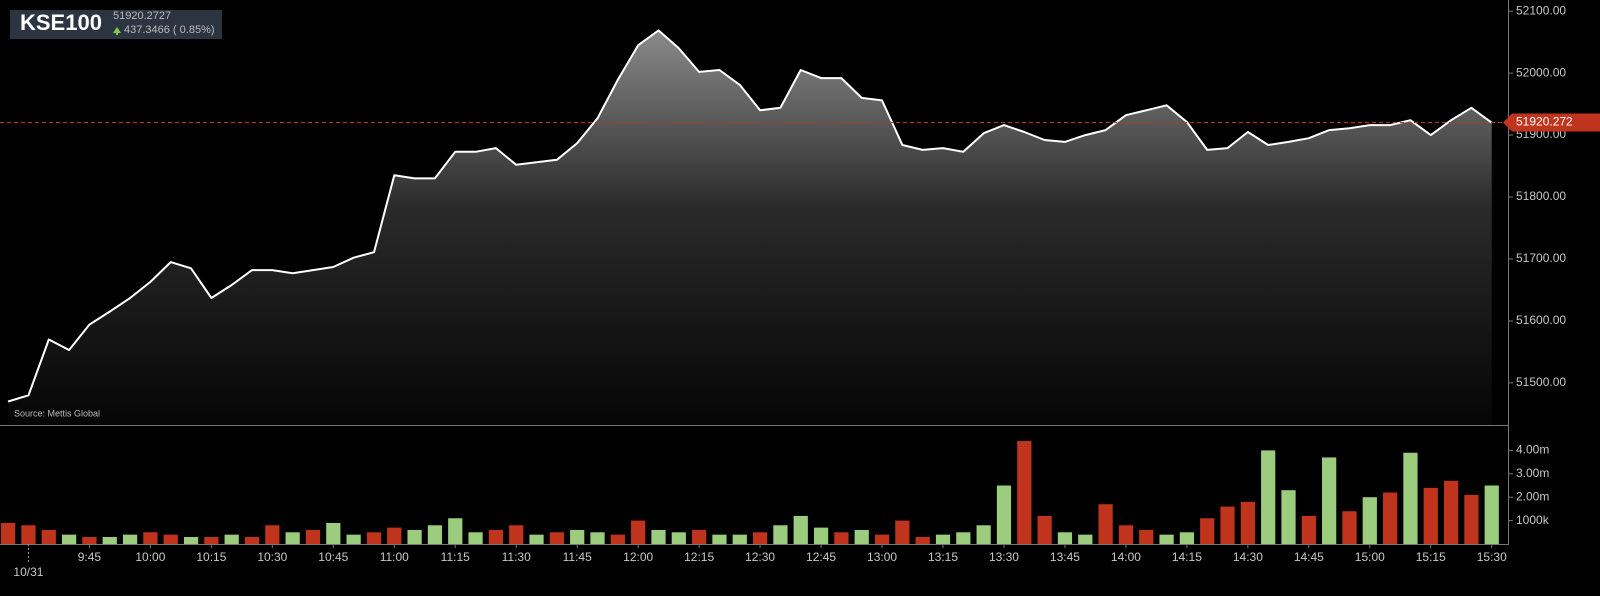 The height and width of the screenshot is (596, 1600). Describe the element at coordinates (455, 557) in the screenshot. I see `x-tick-label: 11:15` at that location.